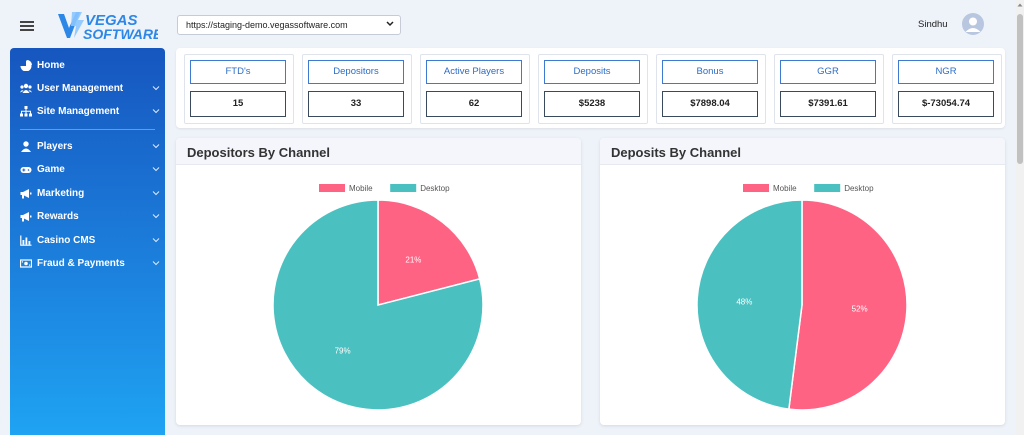 Image resolution: width=1024 pixels, height=435 pixels. Describe the element at coordinates (26, 240) in the screenshot. I see `chart-icon` at that location.